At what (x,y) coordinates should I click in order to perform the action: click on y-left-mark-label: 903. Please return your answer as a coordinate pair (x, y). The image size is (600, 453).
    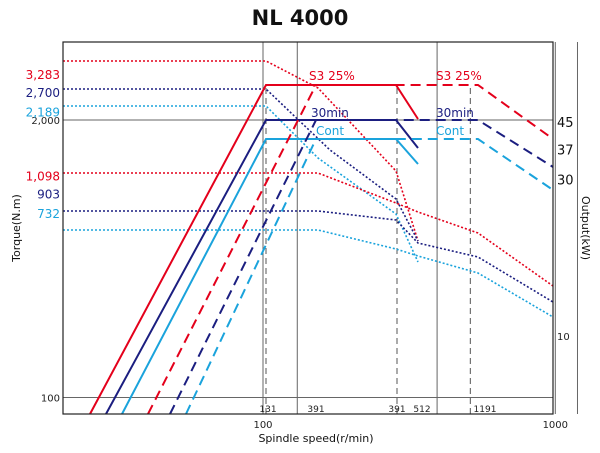
    Looking at the image, I should click on (48, 195).